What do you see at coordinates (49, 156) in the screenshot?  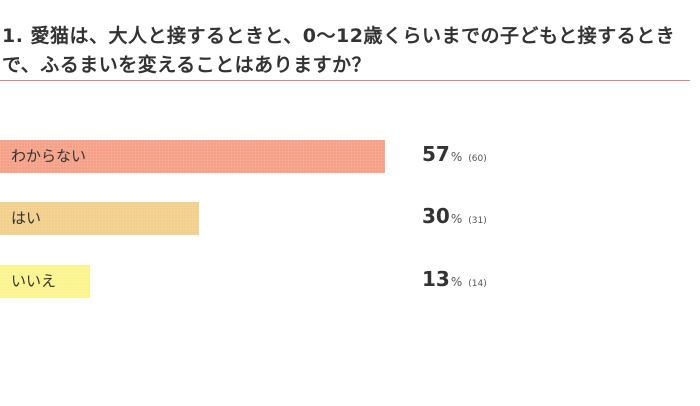 I see `bar-label: わからない` at bounding box center [49, 156].